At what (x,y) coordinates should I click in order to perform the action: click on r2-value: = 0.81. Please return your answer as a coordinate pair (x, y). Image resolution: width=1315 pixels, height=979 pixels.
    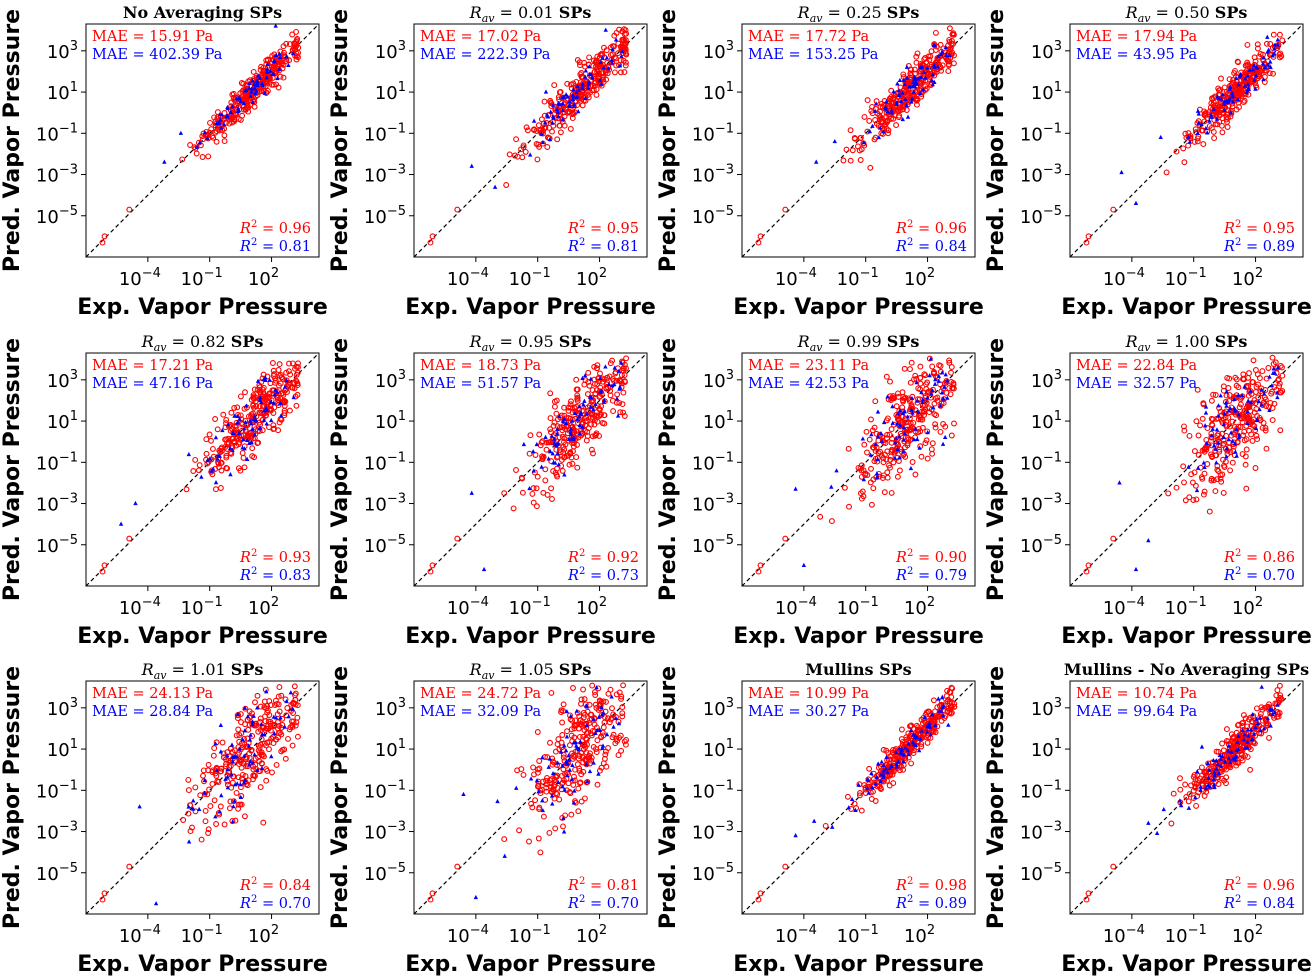
    Looking at the image, I should click on (612, 886).